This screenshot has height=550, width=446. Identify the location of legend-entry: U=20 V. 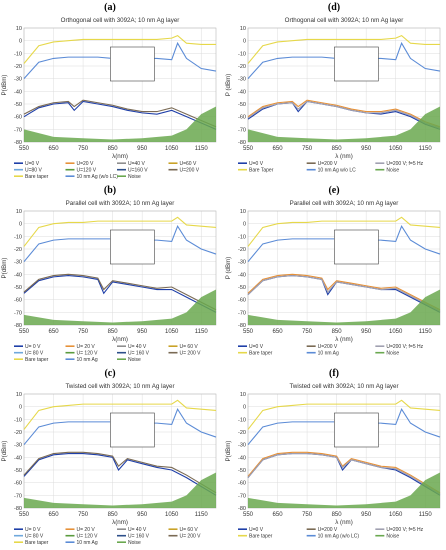
(85, 164).